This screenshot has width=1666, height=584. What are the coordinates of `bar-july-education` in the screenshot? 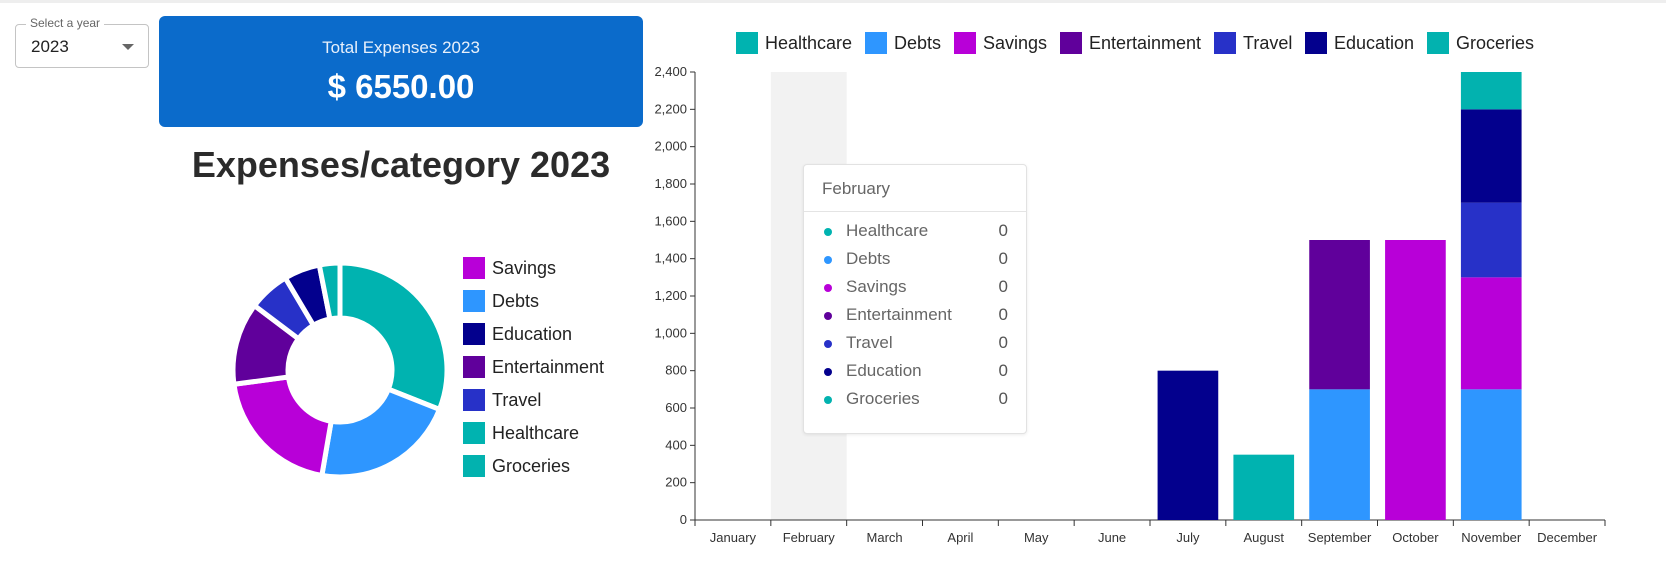 It's located at (1188, 445).